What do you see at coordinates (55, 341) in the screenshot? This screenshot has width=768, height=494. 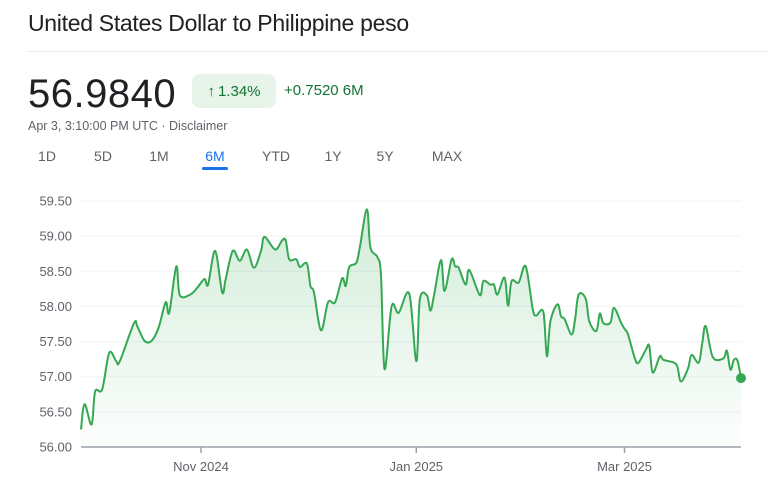 I see `y-tick-label: 57.50` at bounding box center [55, 341].